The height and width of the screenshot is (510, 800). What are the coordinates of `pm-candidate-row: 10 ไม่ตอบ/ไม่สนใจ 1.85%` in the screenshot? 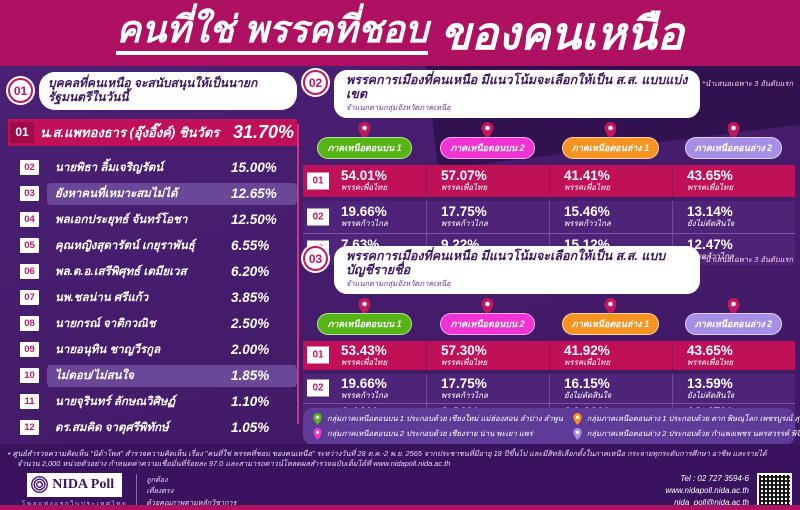 It's located at (152, 376).